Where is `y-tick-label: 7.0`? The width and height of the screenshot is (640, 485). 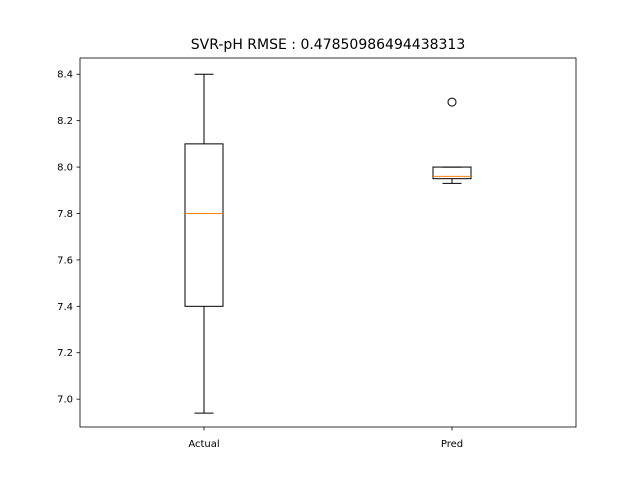
y-tick-label: 7.0 is located at coordinates (65, 400).